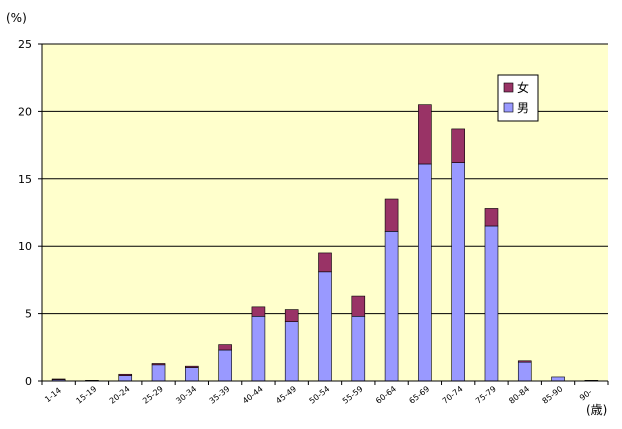  I want to click on x-tick-label: 25-29, so click(153, 394).